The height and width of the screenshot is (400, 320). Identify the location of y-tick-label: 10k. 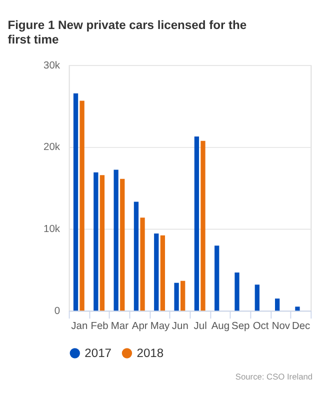
(52, 230).